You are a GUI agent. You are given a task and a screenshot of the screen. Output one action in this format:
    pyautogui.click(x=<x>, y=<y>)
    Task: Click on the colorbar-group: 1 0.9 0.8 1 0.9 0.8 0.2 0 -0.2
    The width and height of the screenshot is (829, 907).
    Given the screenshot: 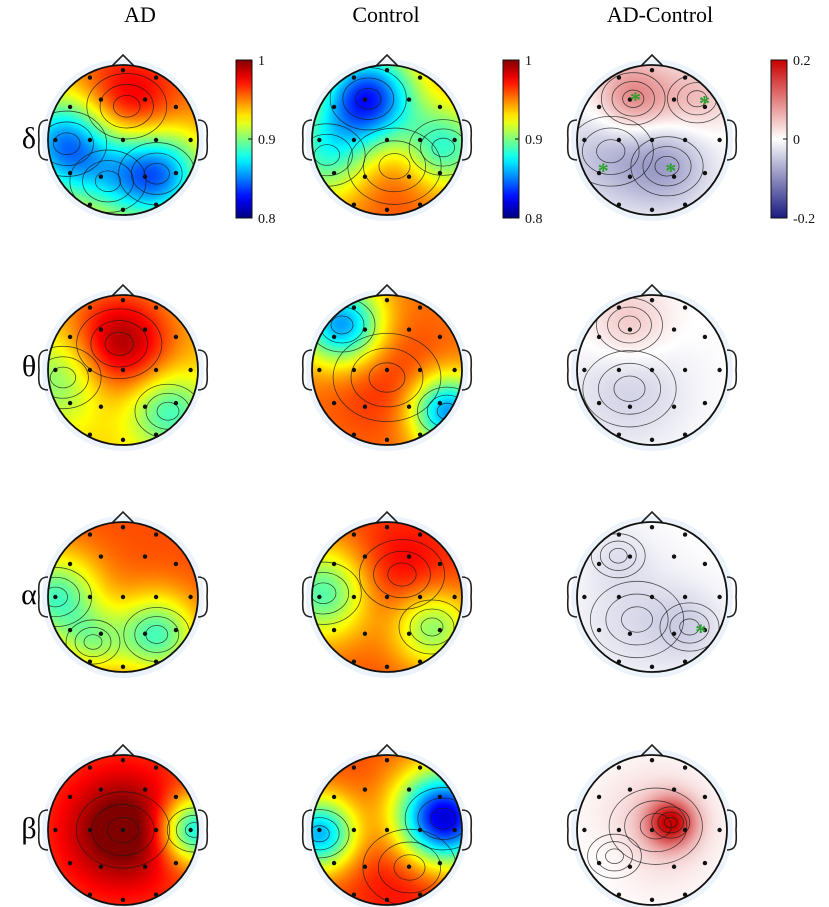 What is the action you would take?
    pyautogui.click(x=525, y=140)
    